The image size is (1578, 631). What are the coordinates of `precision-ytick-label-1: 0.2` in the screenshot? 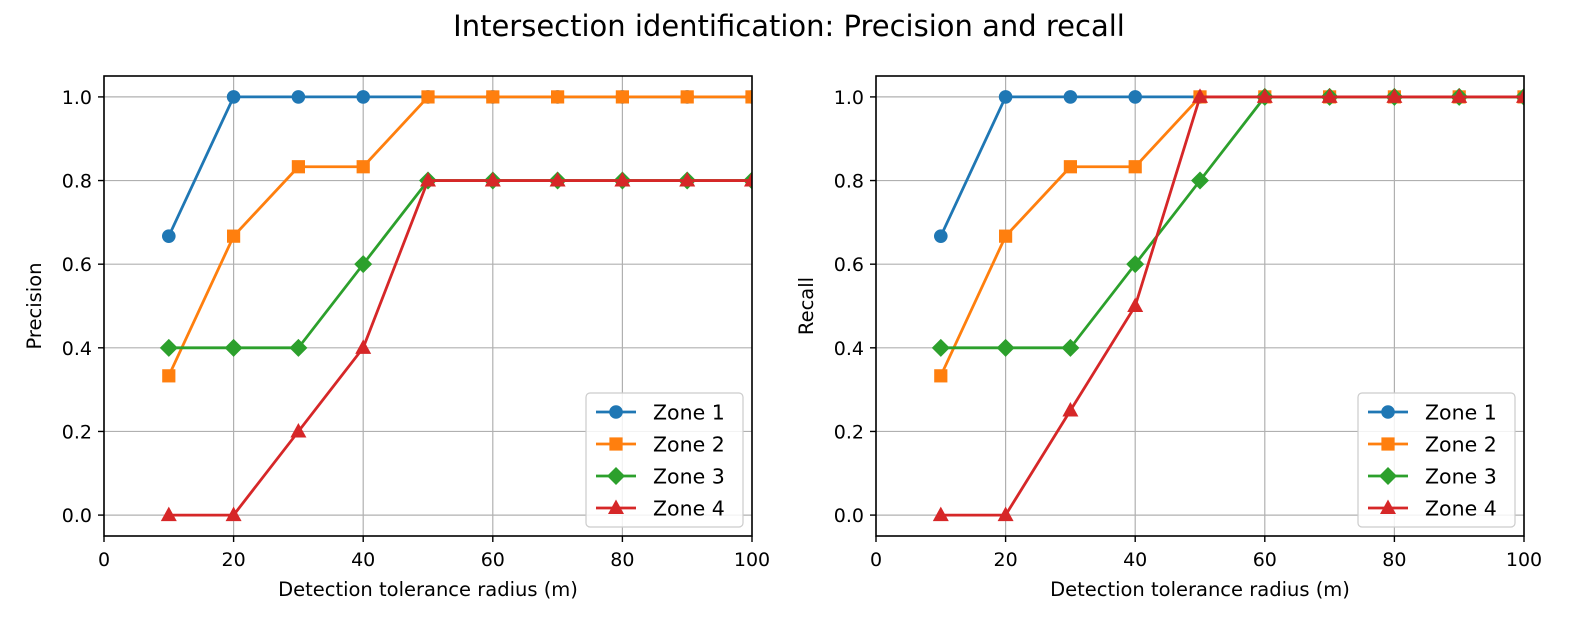 It's located at (77, 432).